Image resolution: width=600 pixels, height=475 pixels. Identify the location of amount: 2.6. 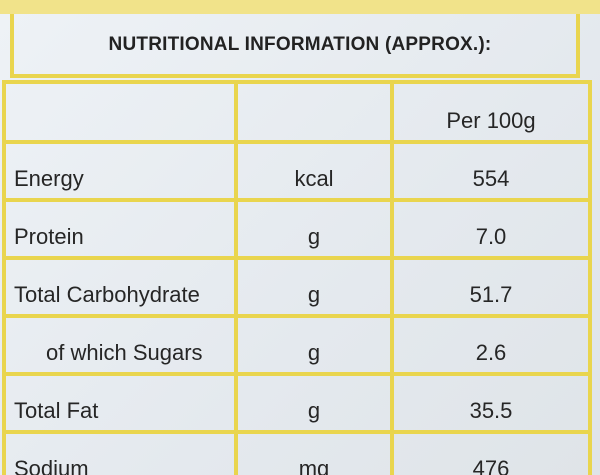
(491, 345).